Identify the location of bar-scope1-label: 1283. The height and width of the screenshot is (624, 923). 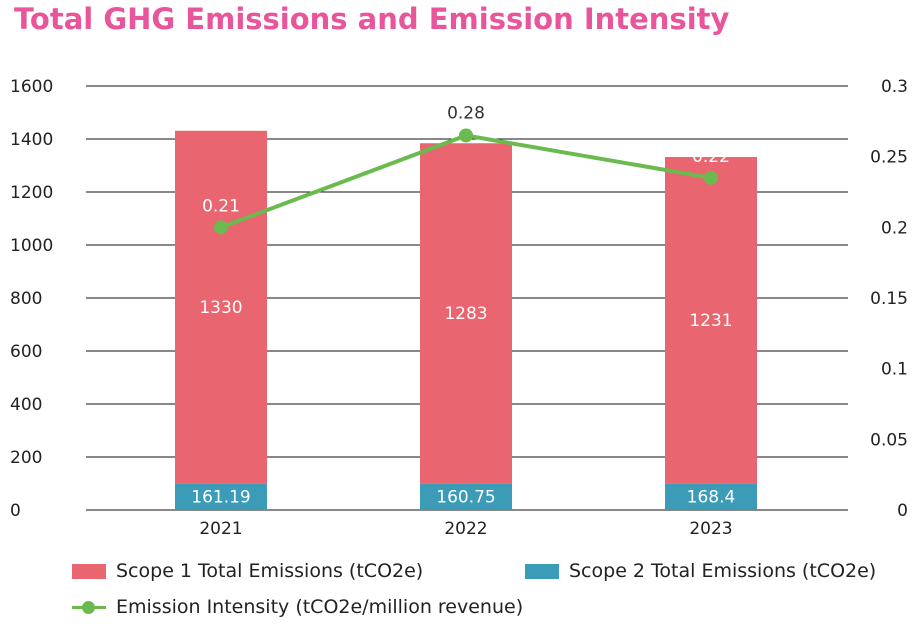
(465, 314).